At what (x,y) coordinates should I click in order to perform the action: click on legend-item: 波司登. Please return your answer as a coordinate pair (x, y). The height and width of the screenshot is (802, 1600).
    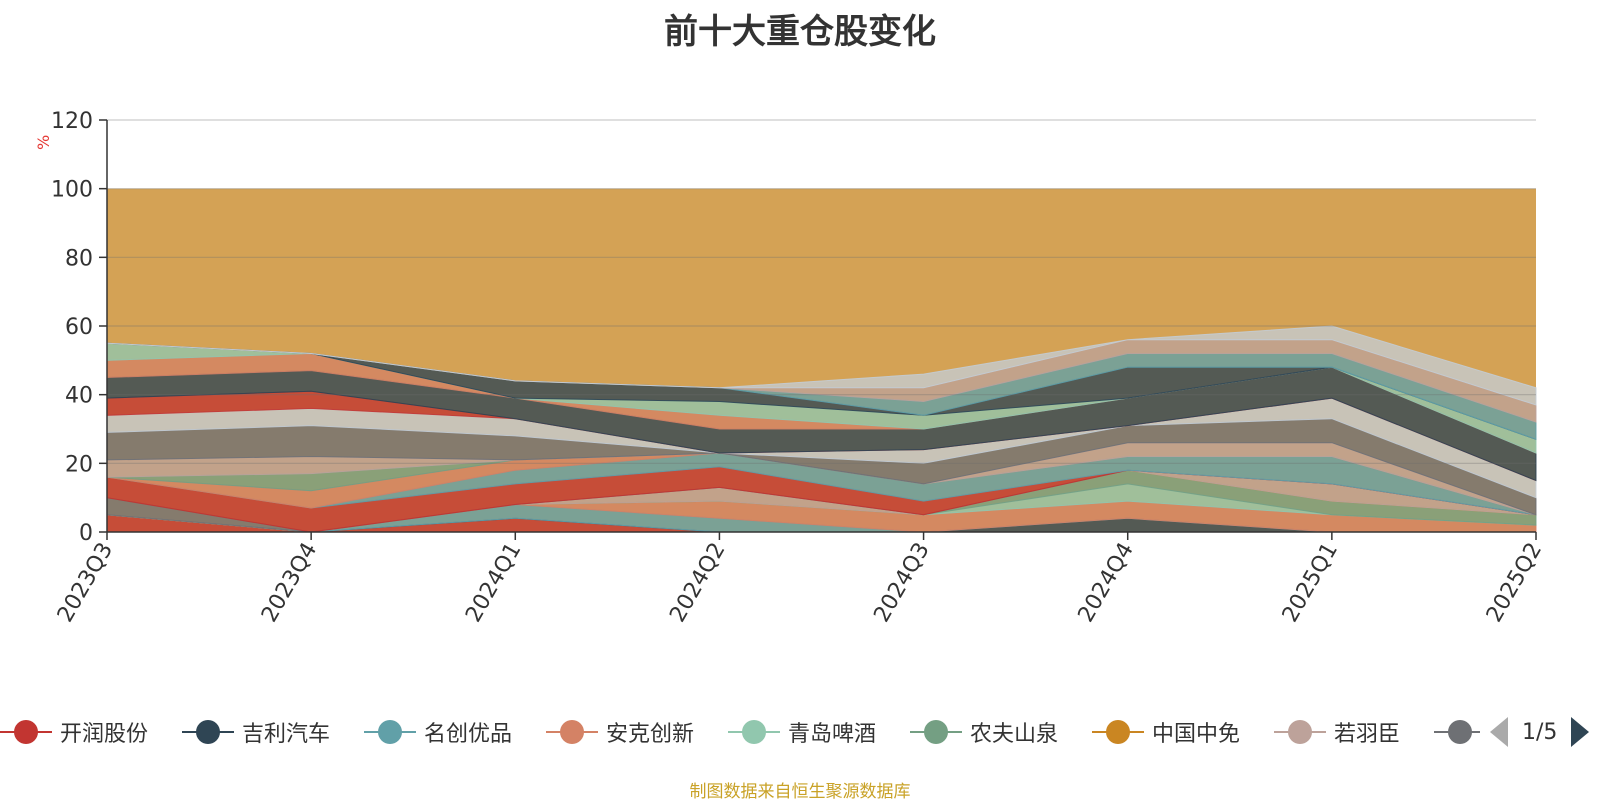
    Looking at the image, I should click on (1457, 732).